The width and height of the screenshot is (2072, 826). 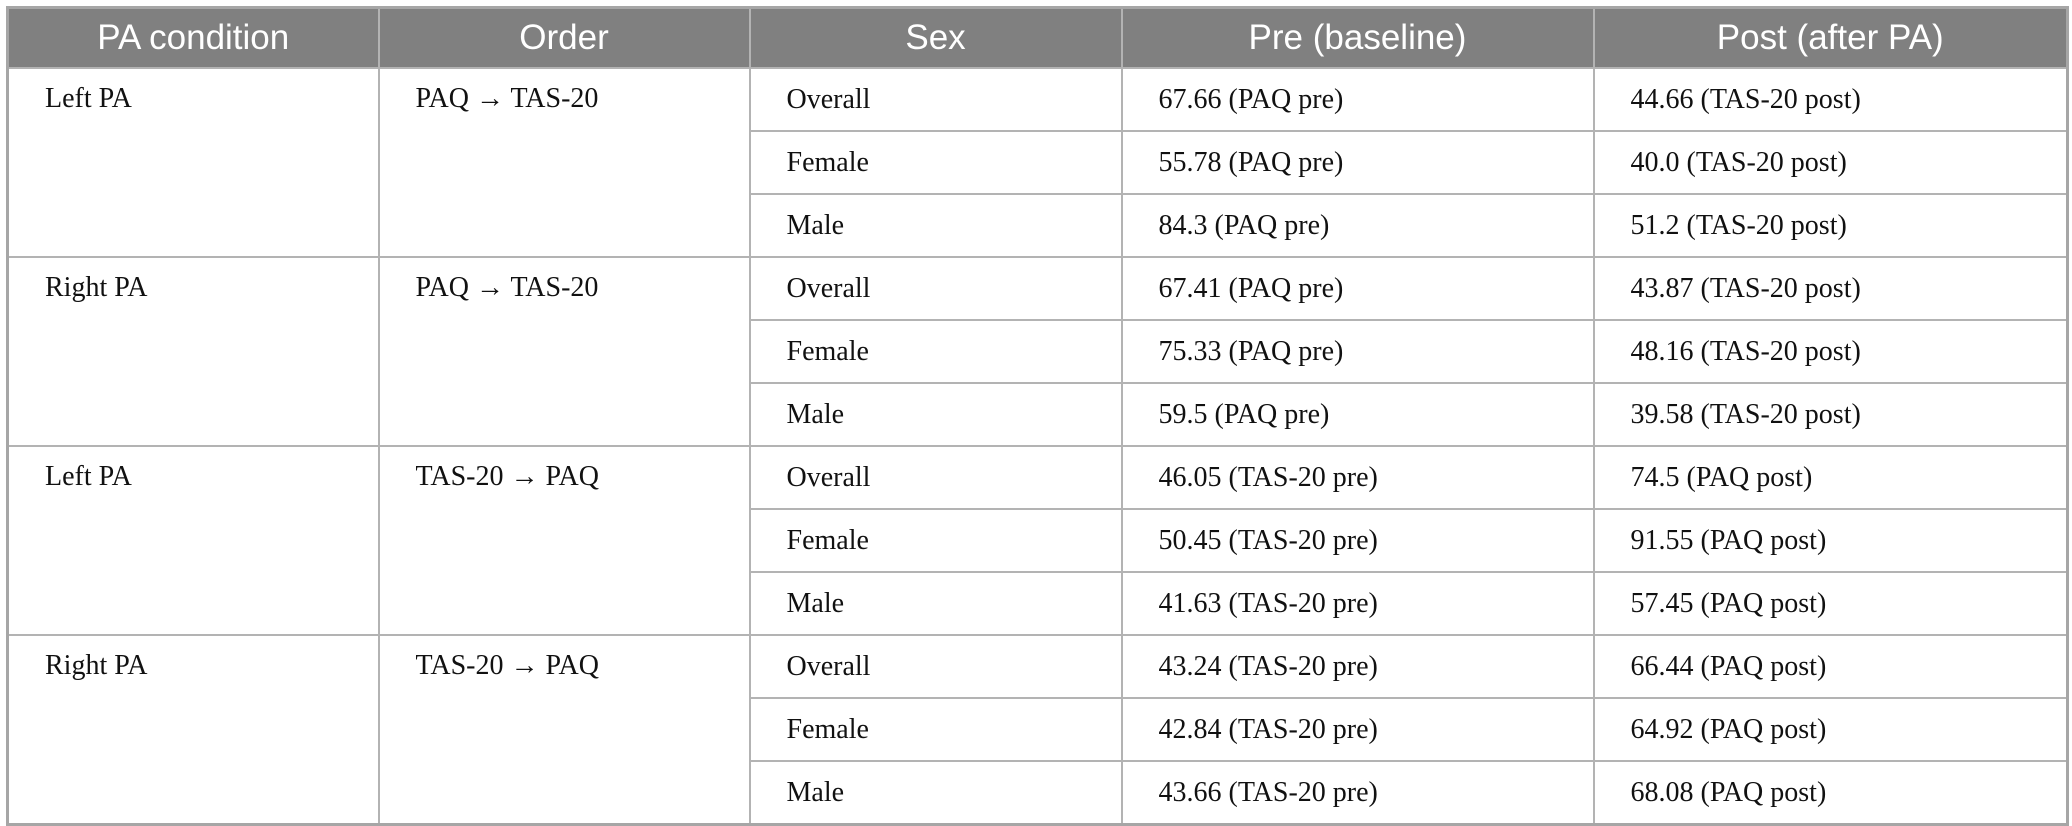 What do you see at coordinates (192, 37) in the screenshot?
I see `header-cell: PA condition` at bounding box center [192, 37].